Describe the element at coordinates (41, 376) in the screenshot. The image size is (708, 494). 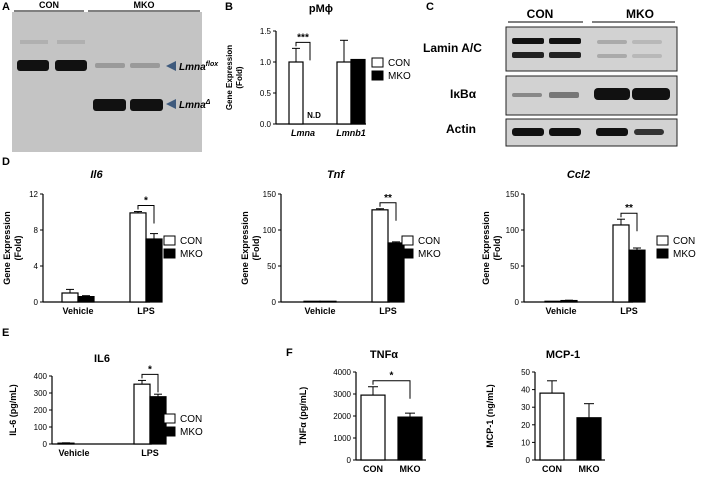
I see `y-tick-label: 400` at that location.